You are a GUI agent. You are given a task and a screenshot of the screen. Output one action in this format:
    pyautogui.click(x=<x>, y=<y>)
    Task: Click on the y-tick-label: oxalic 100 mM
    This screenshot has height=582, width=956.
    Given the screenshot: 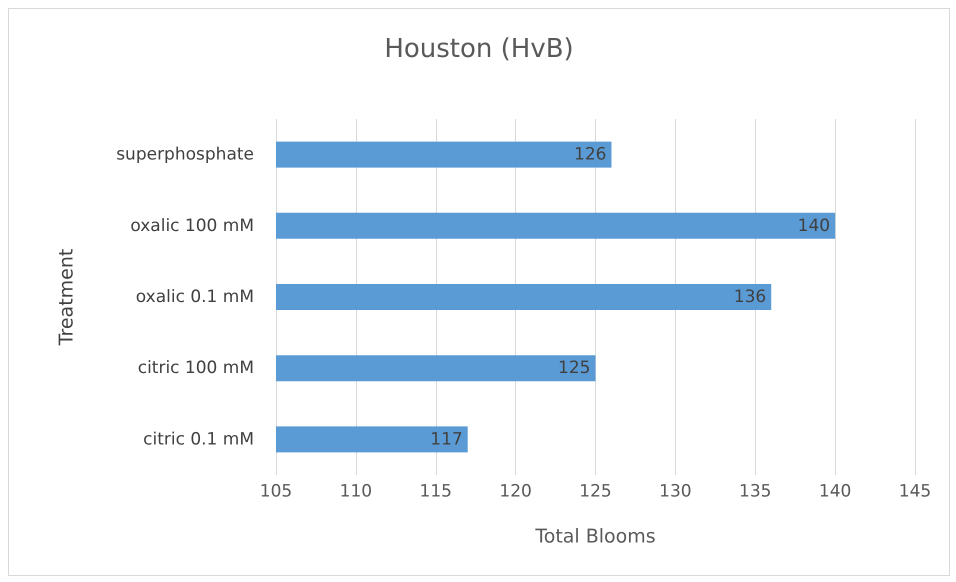 What is the action you would take?
    pyautogui.click(x=192, y=226)
    